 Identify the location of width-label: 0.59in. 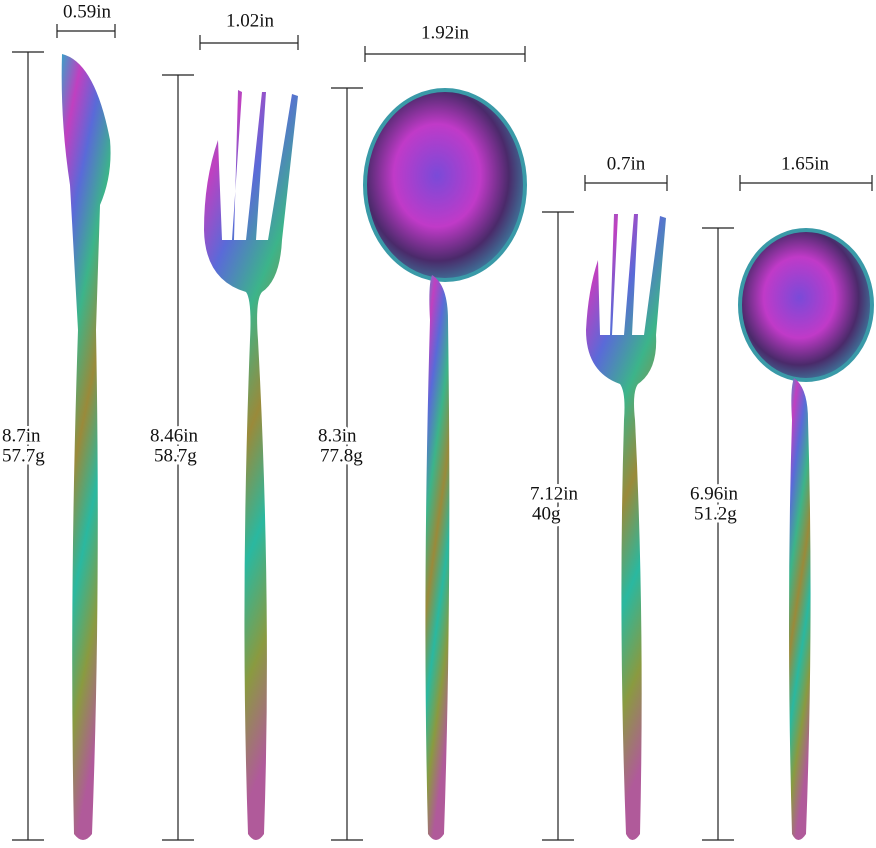
(87, 11).